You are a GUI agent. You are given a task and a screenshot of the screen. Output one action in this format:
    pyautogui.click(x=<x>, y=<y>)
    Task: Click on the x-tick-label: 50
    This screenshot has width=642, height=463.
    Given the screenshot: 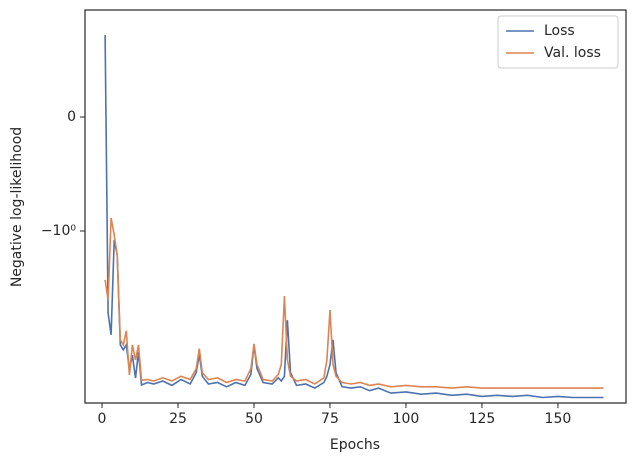 What is the action you would take?
    pyautogui.click(x=254, y=419)
    